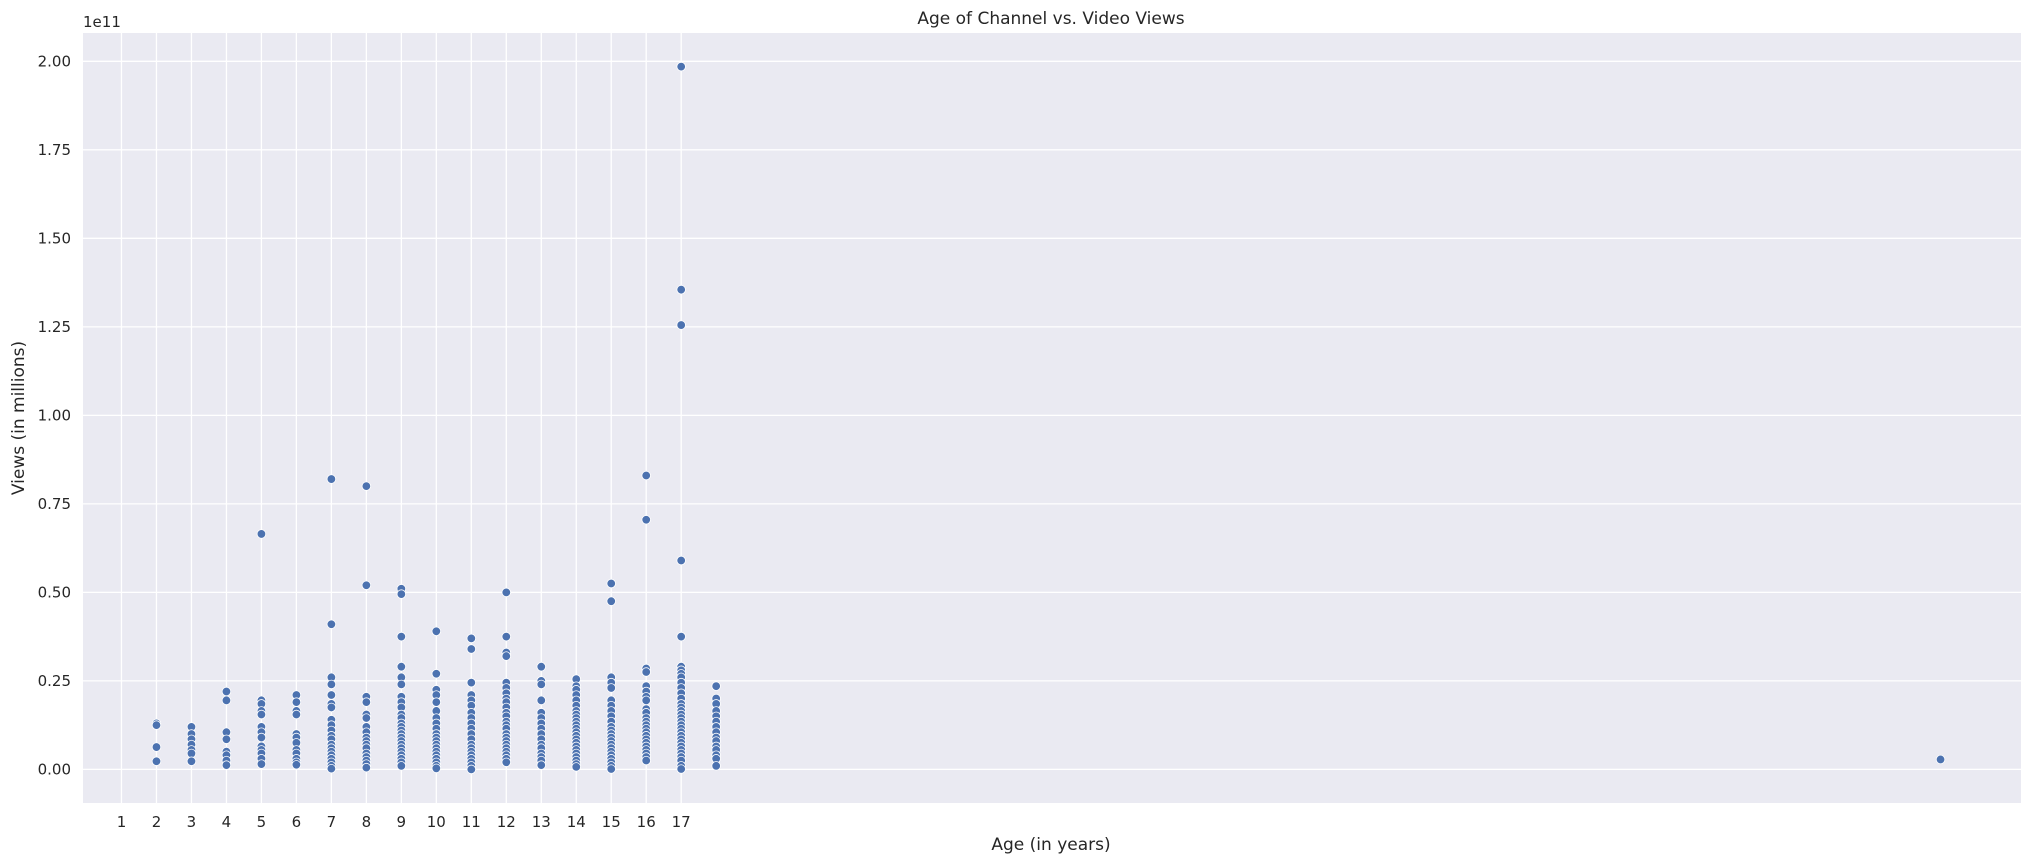 This screenshot has width=2028, height=864. What do you see at coordinates (54, 504) in the screenshot?
I see `y-tick-label: 0.75` at bounding box center [54, 504].